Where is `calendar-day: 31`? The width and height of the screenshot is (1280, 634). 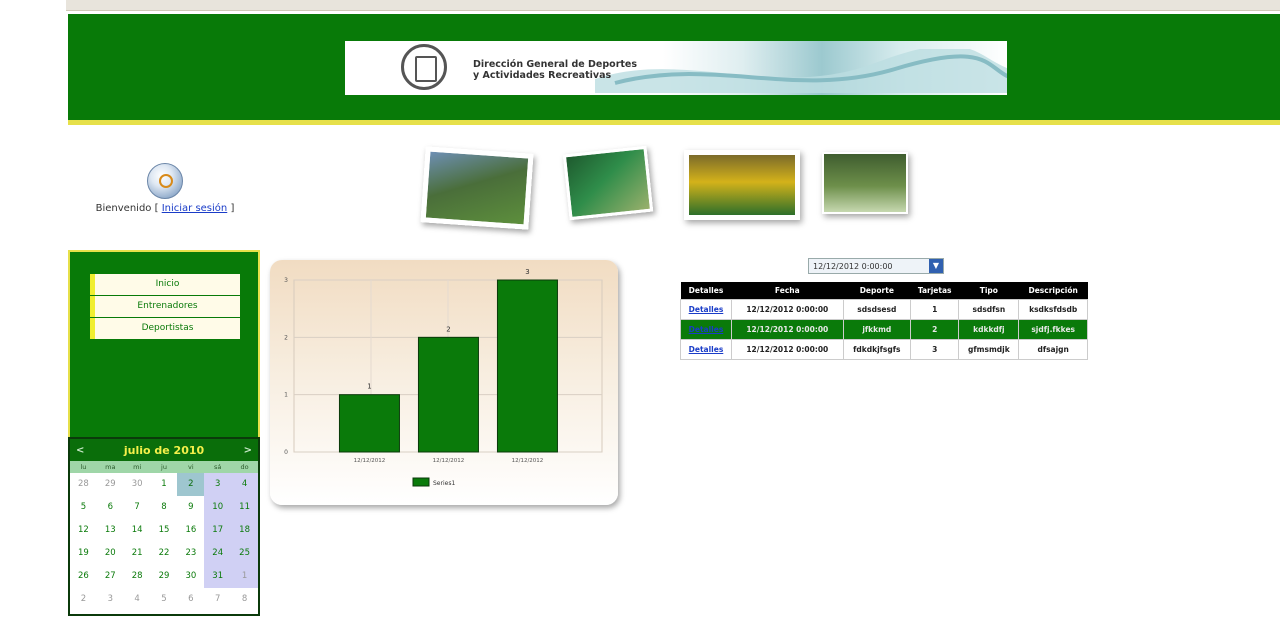
calendar-day: 31 is located at coordinates (218, 576).